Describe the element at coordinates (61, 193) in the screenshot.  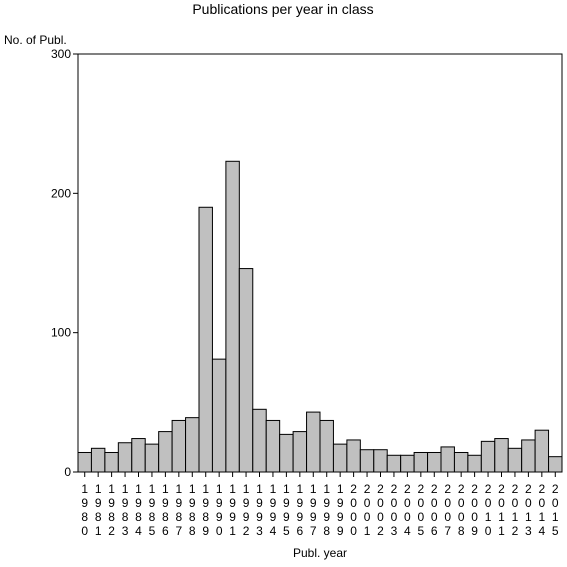
I see `y-tick-label: 200` at that location.